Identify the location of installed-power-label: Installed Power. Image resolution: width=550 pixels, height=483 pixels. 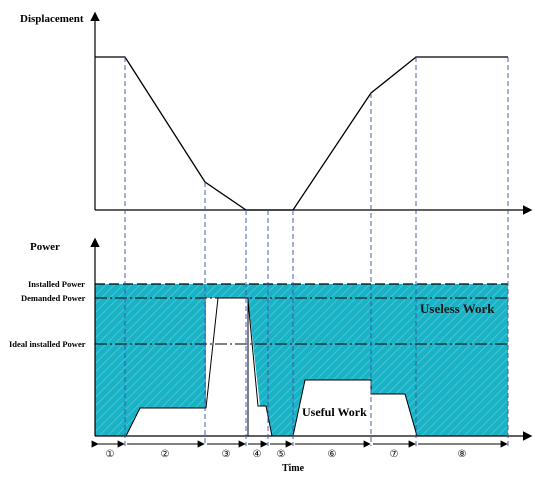
(56, 284).